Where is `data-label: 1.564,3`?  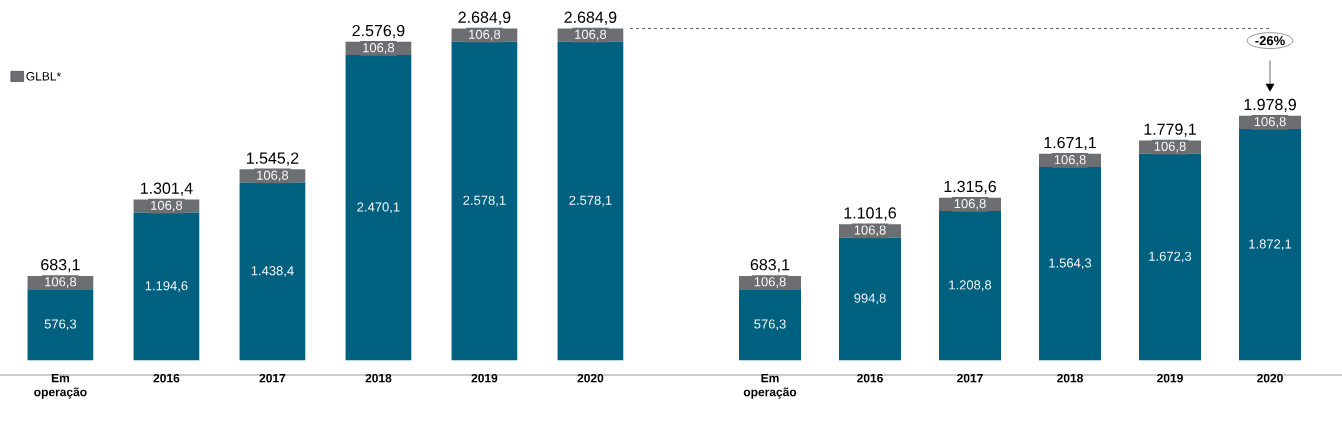
data-label: 1.564,3 is located at coordinates (1070, 264).